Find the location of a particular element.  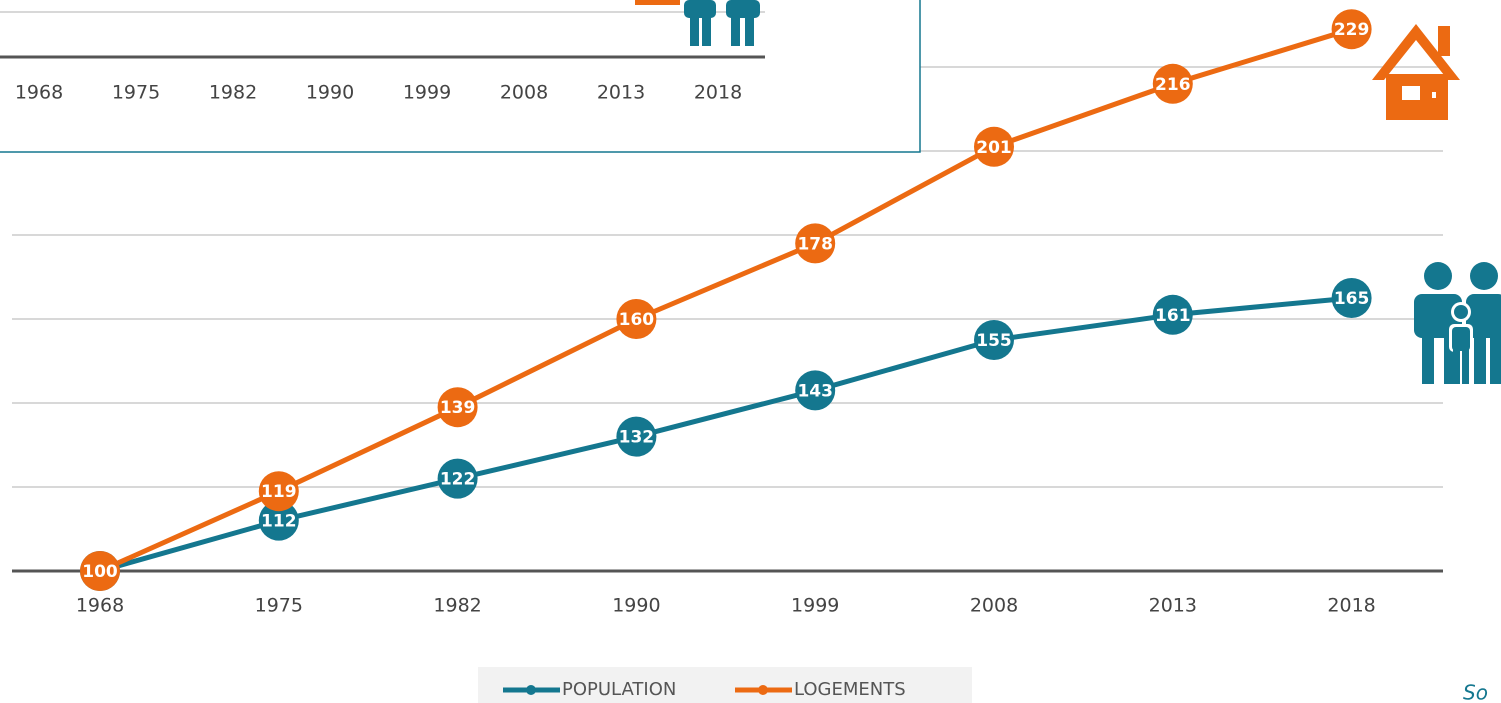

inset-people-icon is located at coordinates (722, 23).